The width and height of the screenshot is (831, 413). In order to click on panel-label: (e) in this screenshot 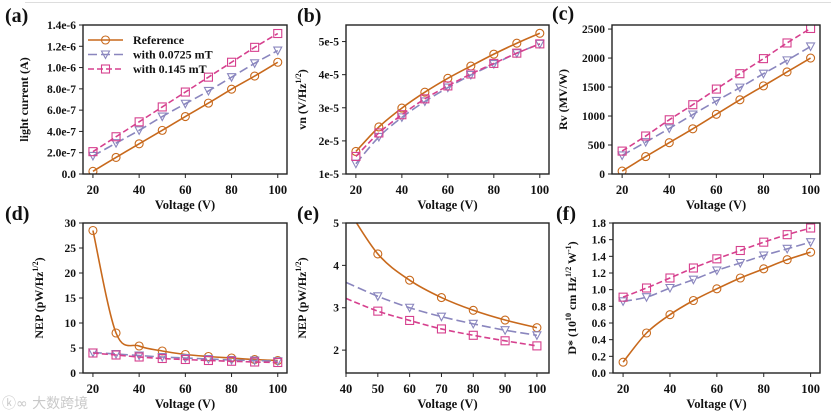, I will do `click(308, 214)`.